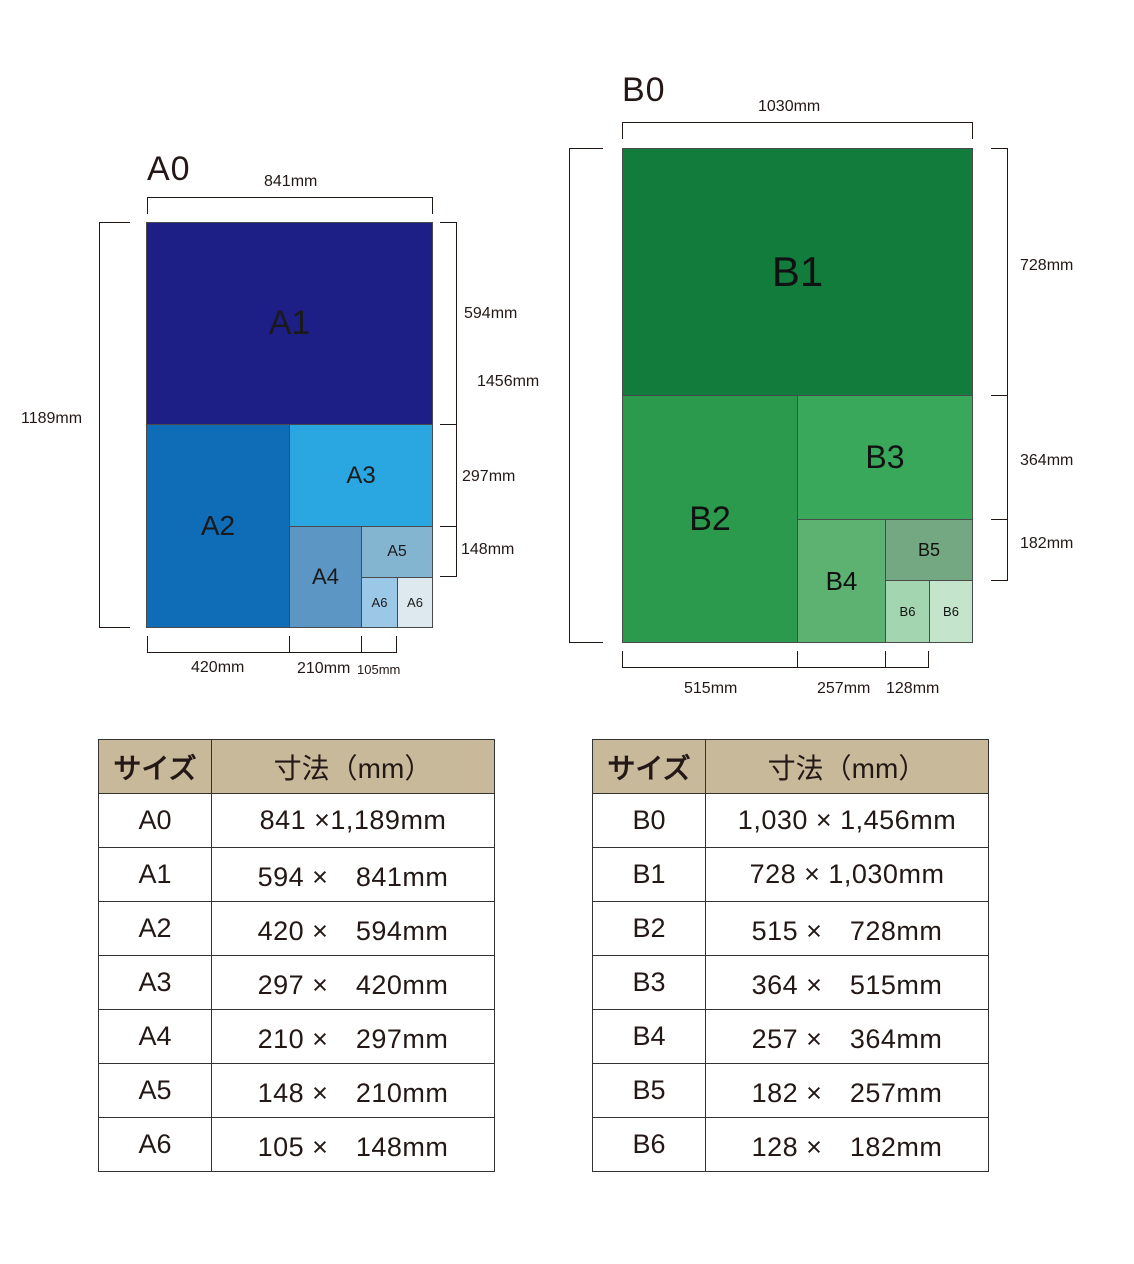  What do you see at coordinates (448, 222) in the screenshot?
I see `a-right-bracket-top-tick` at bounding box center [448, 222].